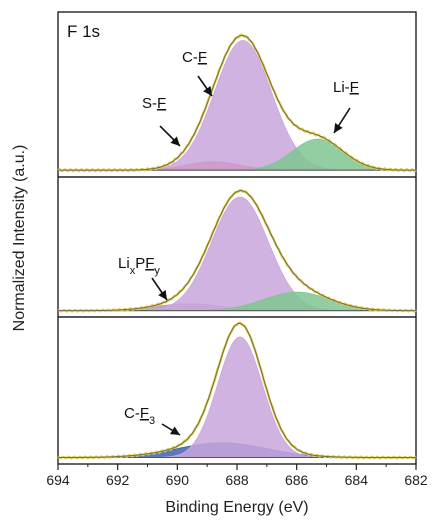 The width and height of the screenshot is (438, 523). I want to click on x-tick-label: 682, so click(416, 480).